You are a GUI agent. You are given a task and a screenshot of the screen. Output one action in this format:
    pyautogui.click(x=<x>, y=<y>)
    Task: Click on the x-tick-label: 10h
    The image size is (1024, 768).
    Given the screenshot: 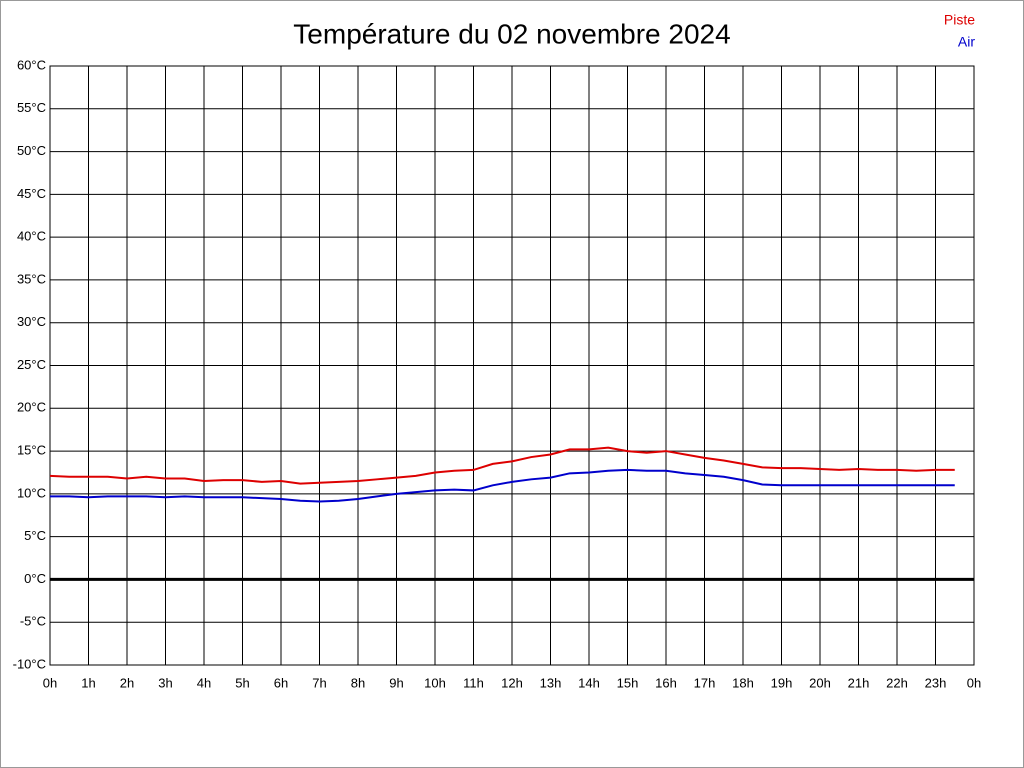 What is the action you would take?
    pyautogui.click(x=435, y=682)
    